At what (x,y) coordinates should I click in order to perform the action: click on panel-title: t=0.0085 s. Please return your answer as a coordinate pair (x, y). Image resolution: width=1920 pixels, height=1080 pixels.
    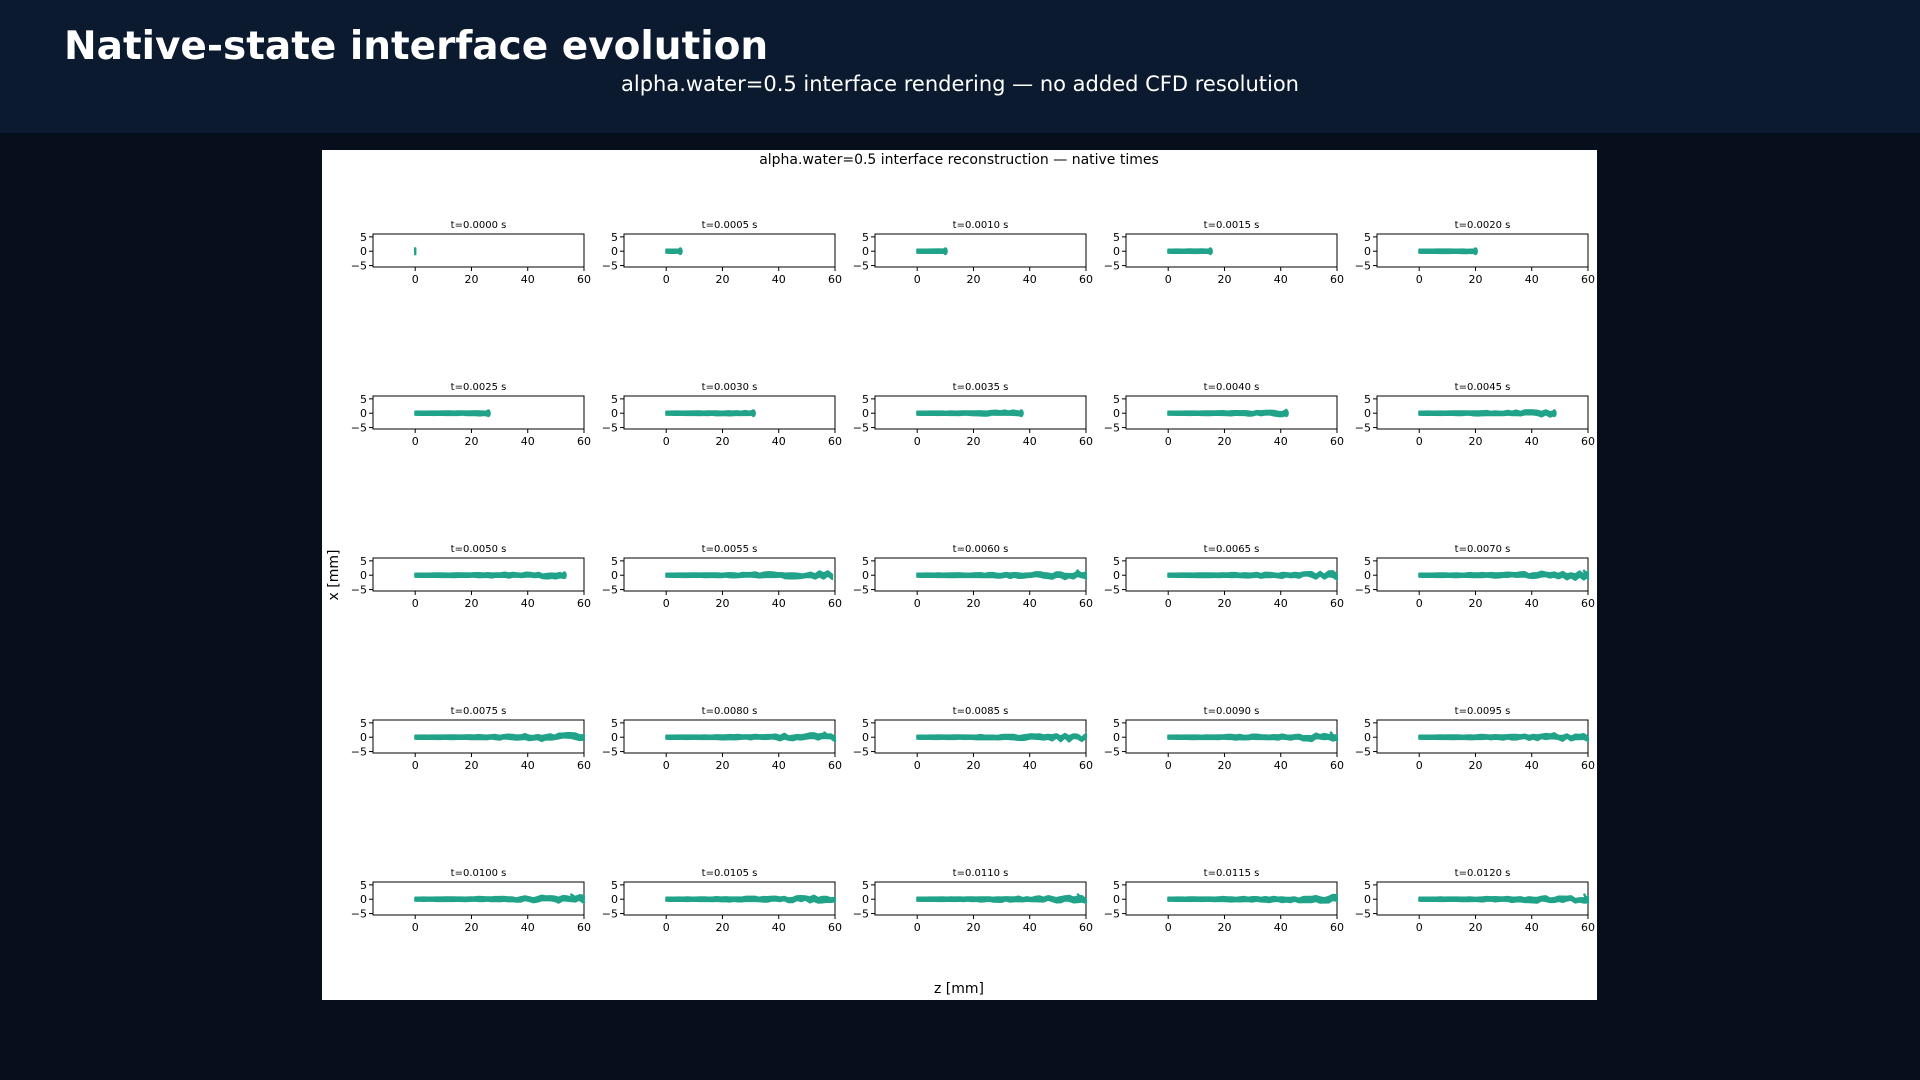
    Looking at the image, I should click on (981, 711).